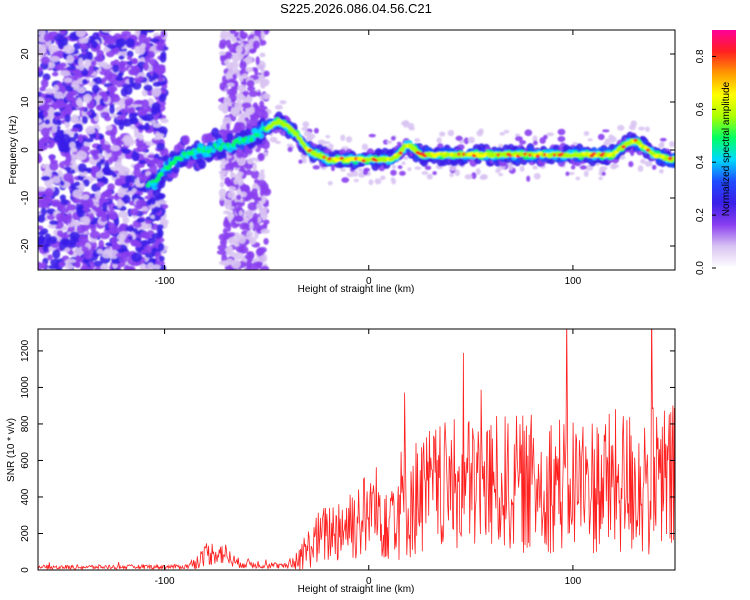 The width and height of the screenshot is (750, 600). Describe the element at coordinates (724, 149) in the screenshot. I see `colorbar-swatch` at that location.